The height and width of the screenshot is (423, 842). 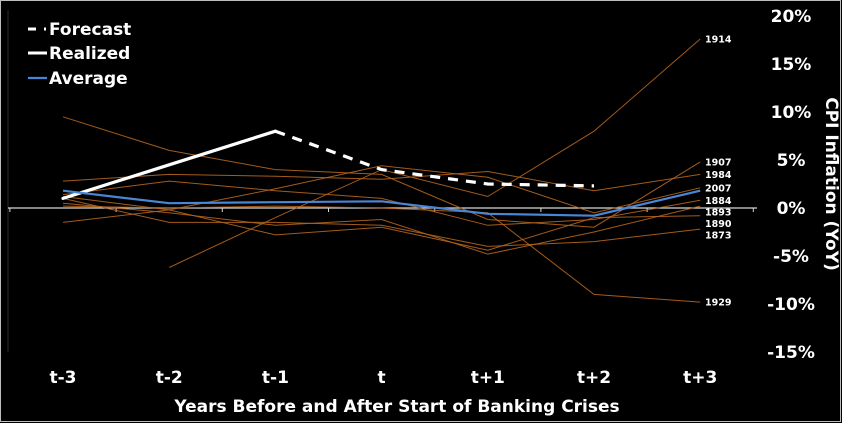 I want to click on y-tick-label: 10%, so click(x=791, y=113).